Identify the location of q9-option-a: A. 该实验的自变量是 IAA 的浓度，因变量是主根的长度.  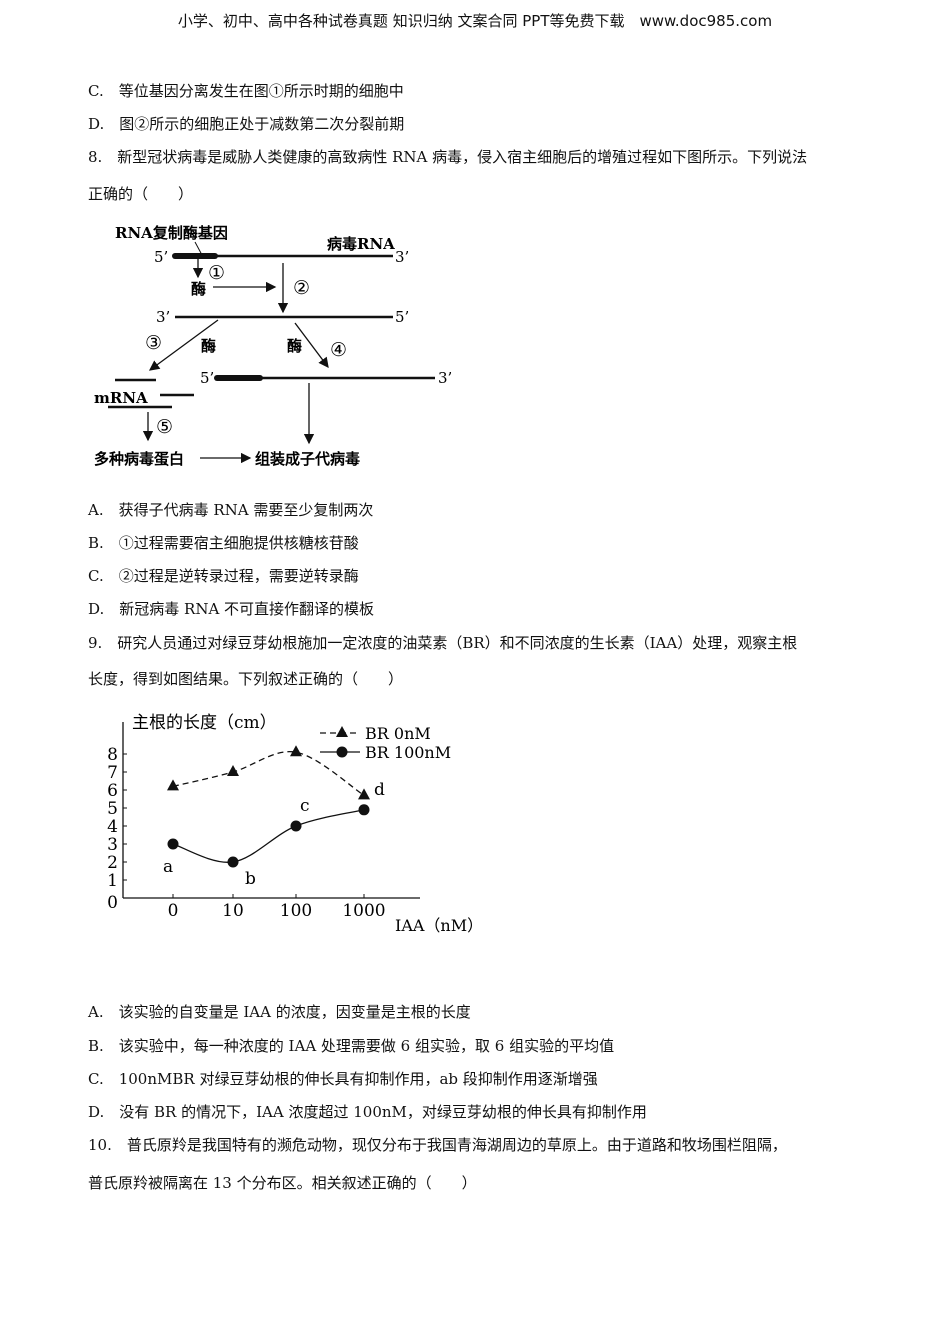
(279, 1012).